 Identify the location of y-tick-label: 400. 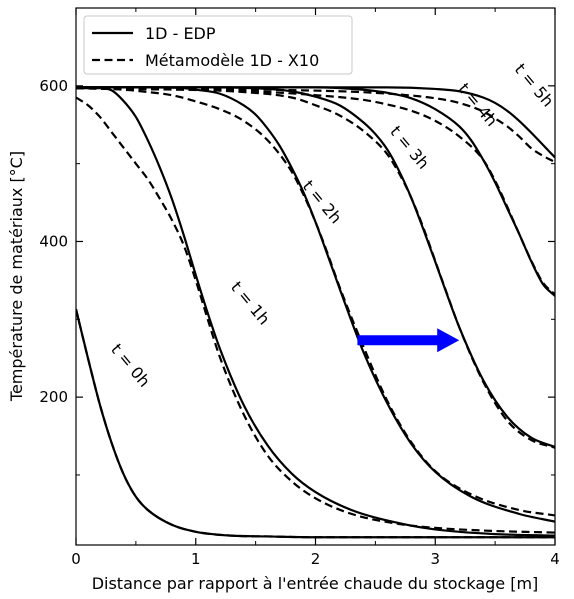
(53, 241).